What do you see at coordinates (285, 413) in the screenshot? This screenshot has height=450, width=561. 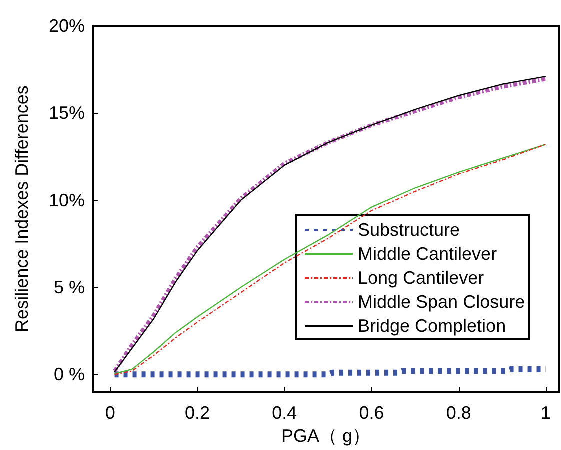 I see `x-tick-label: 0.4` at bounding box center [285, 413].